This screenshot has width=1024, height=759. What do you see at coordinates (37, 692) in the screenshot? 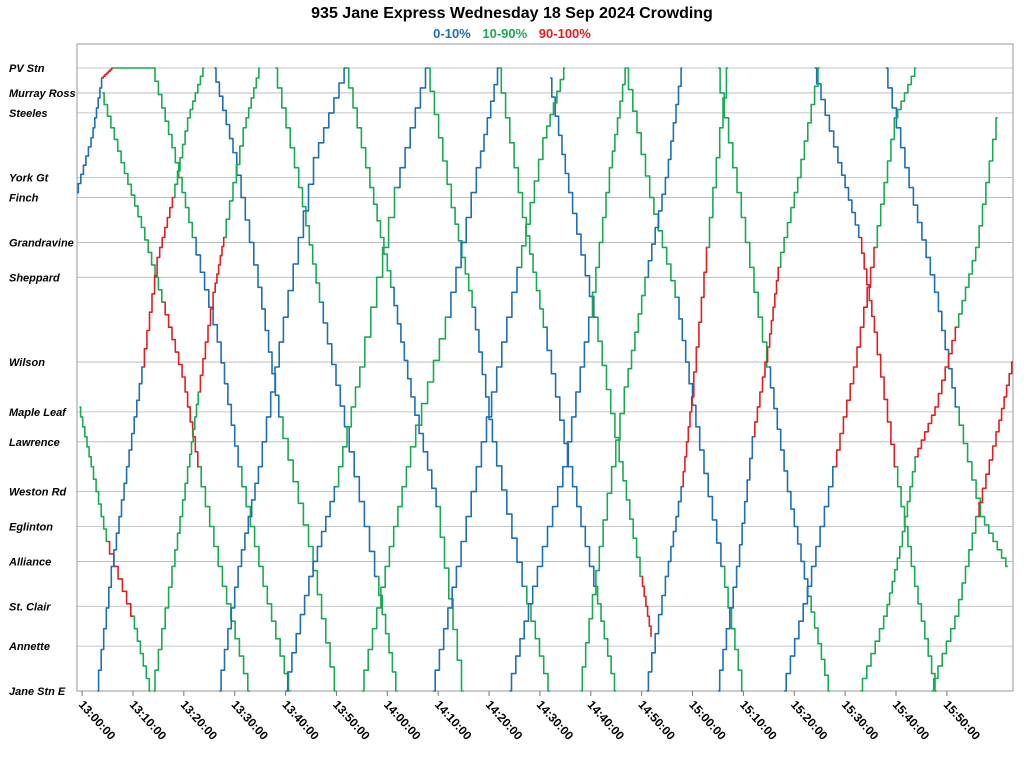
I see `stop-label: Jane Stn E` at bounding box center [37, 692].